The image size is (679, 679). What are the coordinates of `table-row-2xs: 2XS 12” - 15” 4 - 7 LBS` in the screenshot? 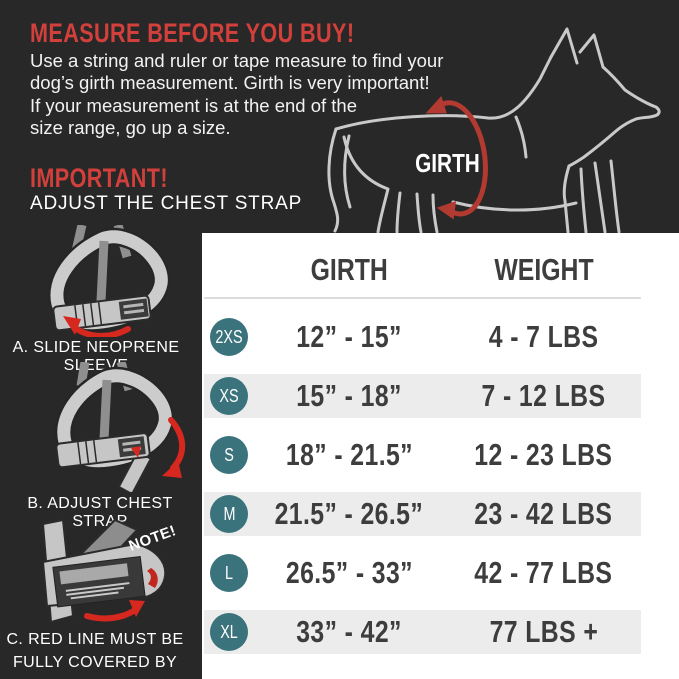 It's located at (422, 337).